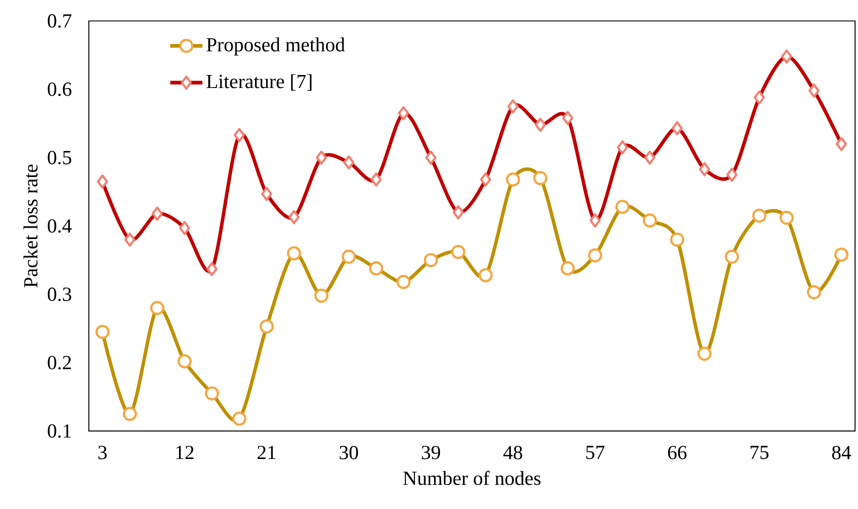 The image size is (858, 509). Describe the element at coordinates (102, 453) in the screenshot. I see `x-tick-label: 3` at that location.